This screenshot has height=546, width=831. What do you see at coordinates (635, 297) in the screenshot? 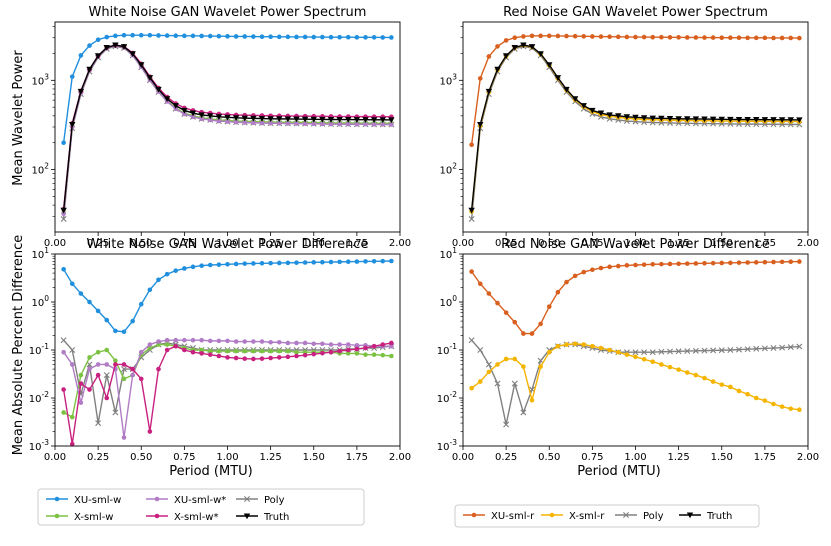
I see `series-line-xu-sml-r` at bounding box center [635, 297].